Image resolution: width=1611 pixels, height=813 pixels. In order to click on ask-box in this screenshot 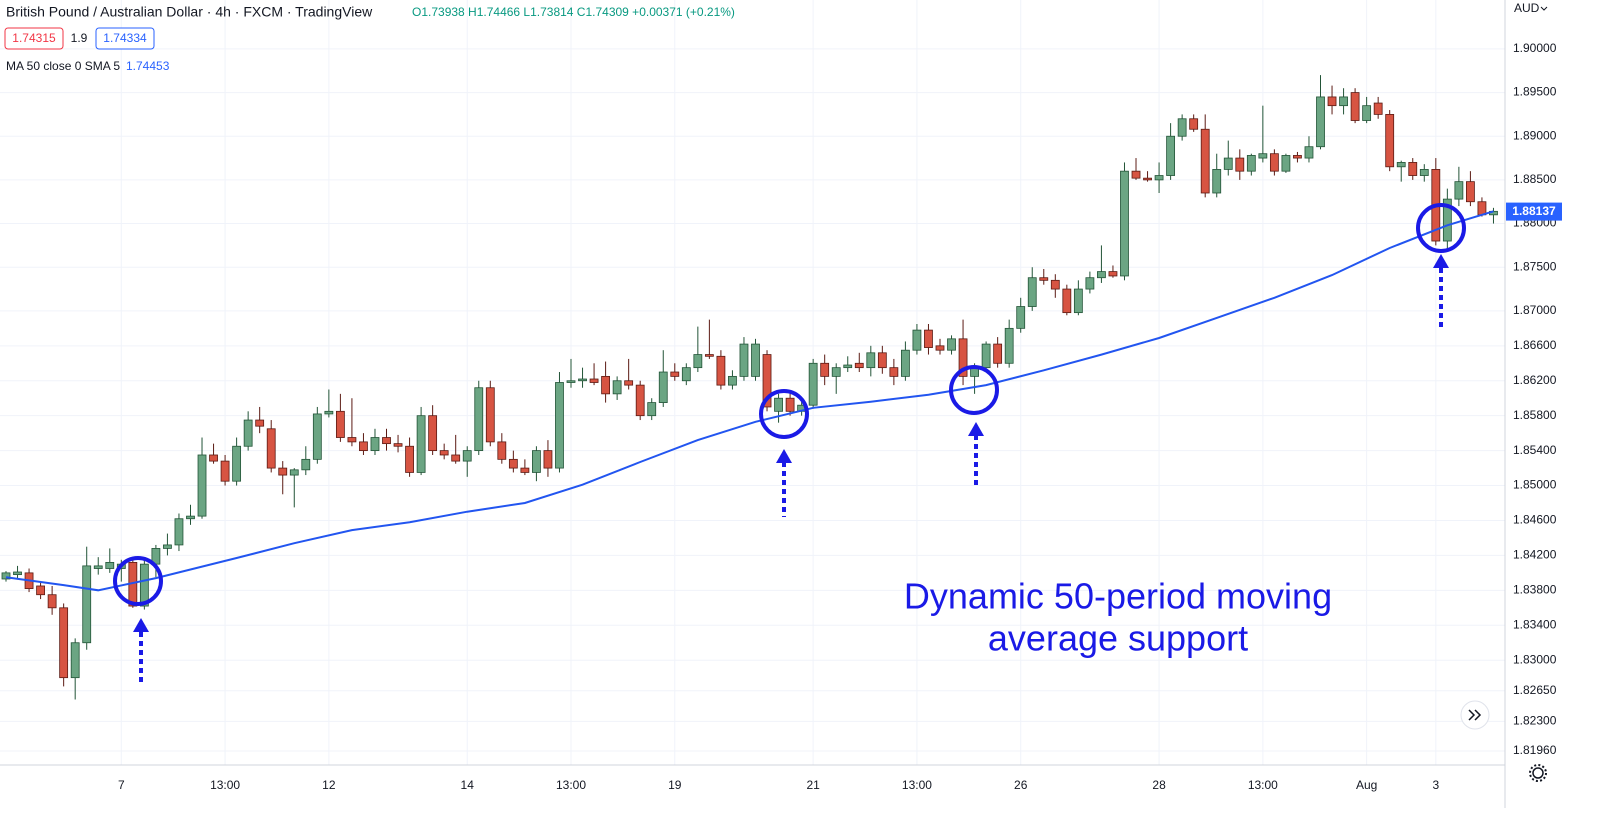, I will do `click(125, 38)`.